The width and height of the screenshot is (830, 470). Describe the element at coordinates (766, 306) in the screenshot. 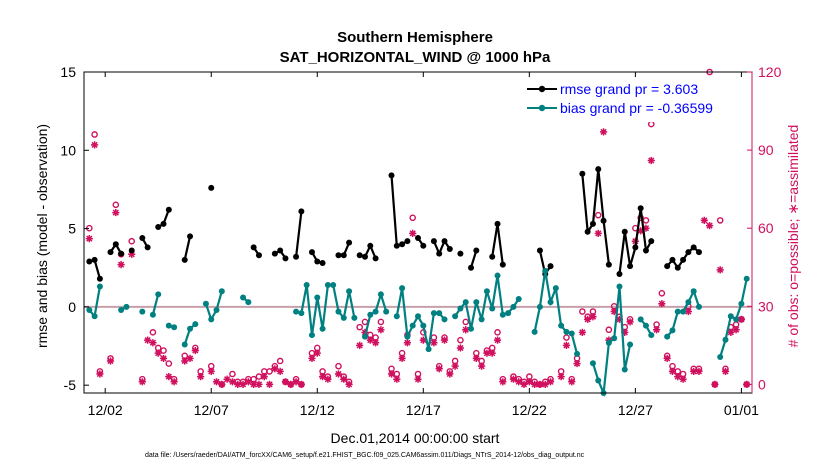

I see `y-tick-label-right: 30` at that location.